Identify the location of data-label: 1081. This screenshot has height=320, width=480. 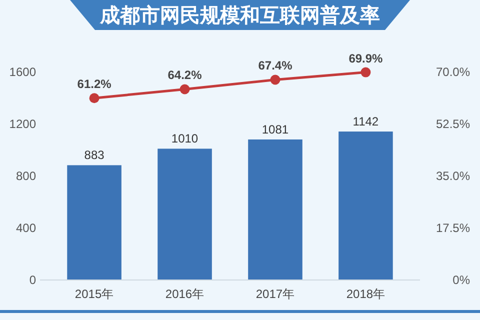
(275, 129).